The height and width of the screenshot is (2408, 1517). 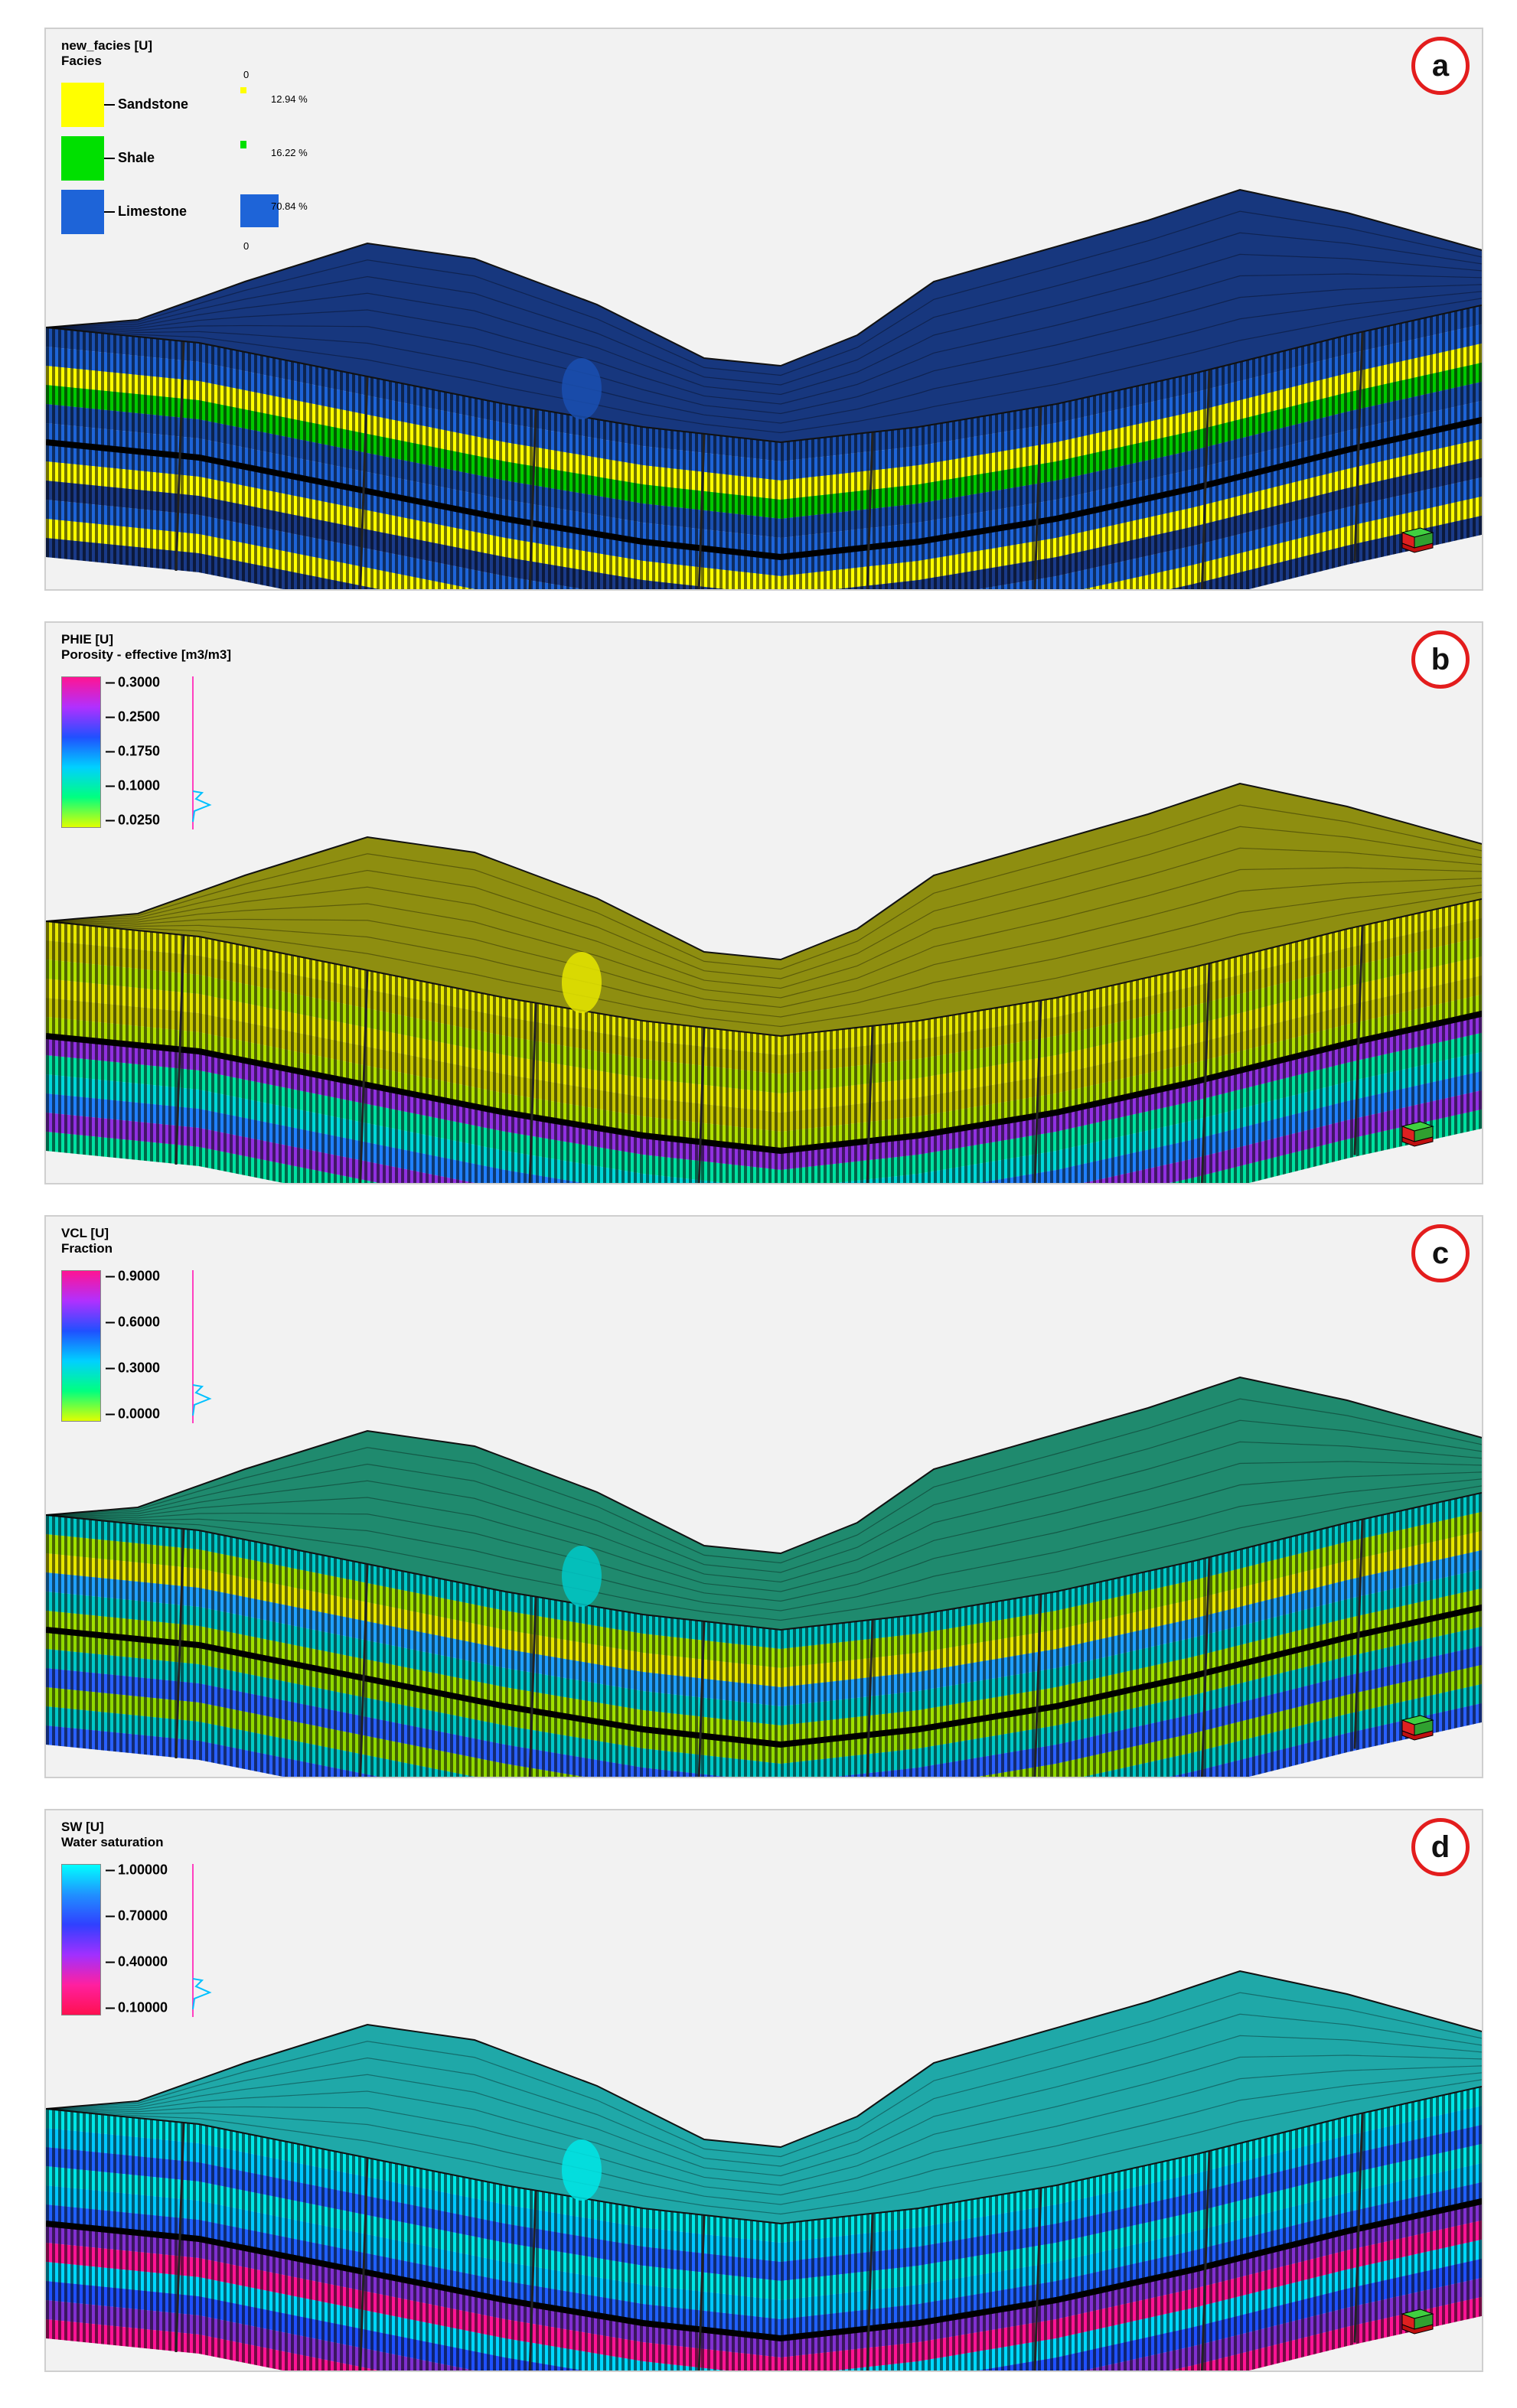 I want to click on colorbar-tick: 0.6000, so click(x=133, y=1323).